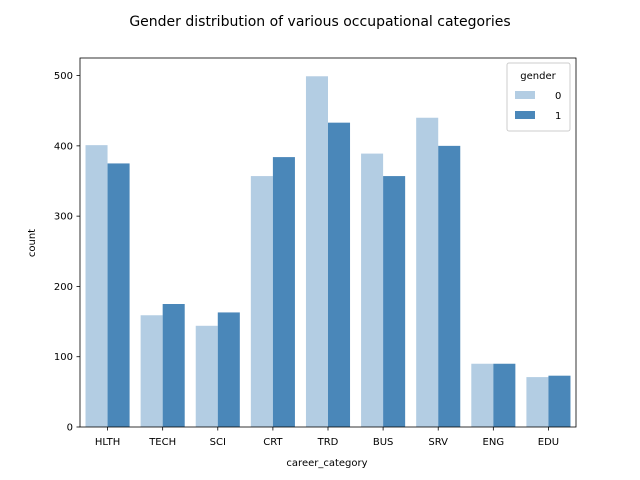  I want to click on y-tick-label: 400, so click(63, 146).